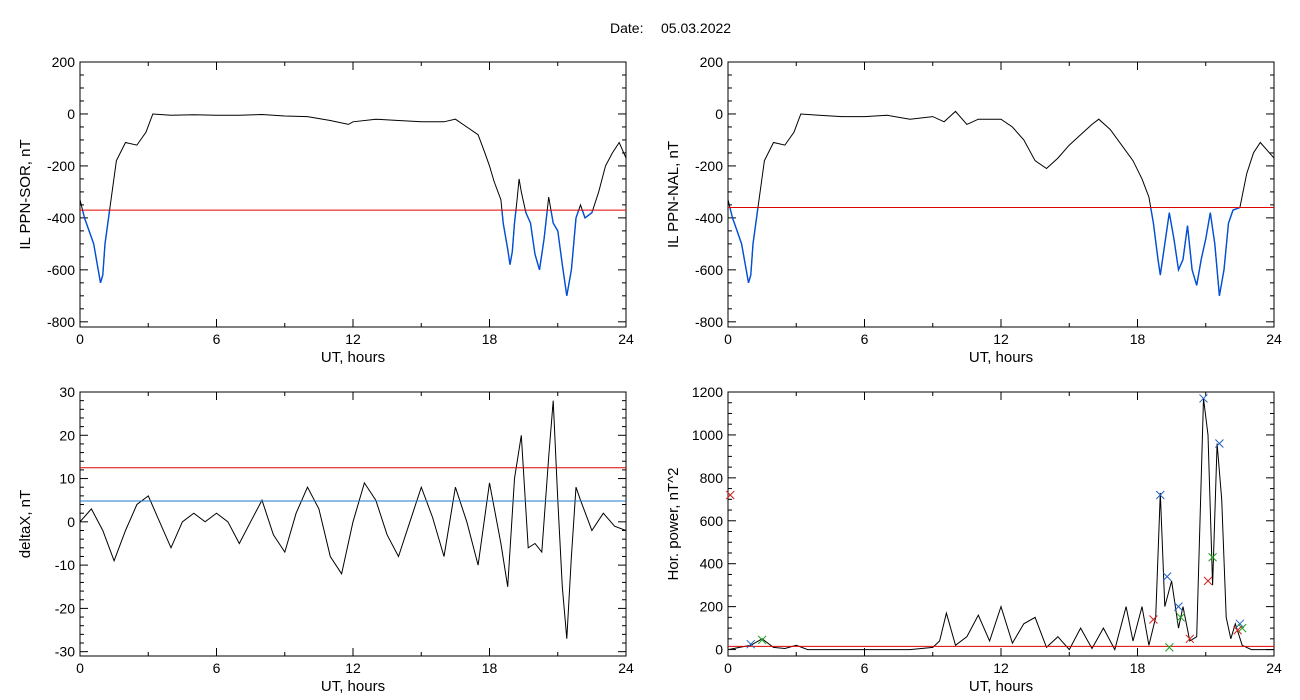 The width and height of the screenshot is (1300, 700). I want to click on date-label: Date:, so click(626, 28).